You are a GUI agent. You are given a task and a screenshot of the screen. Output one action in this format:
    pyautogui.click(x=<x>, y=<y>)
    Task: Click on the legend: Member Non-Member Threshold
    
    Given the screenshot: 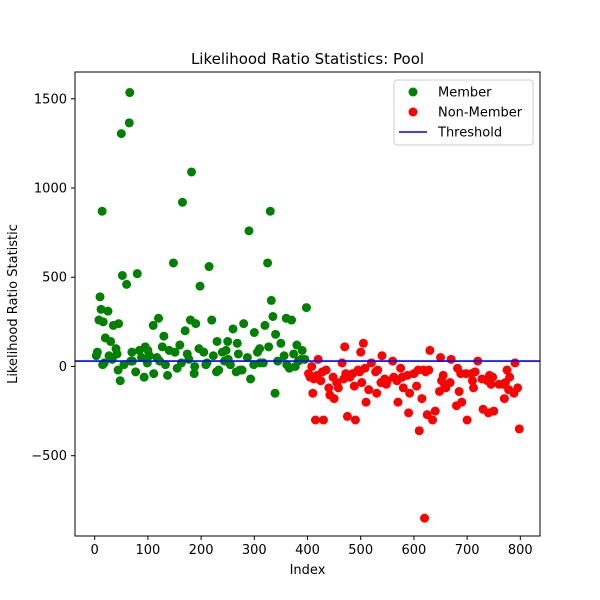 What is the action you would take?
    pyautogui.click(x=463, y=112)
    